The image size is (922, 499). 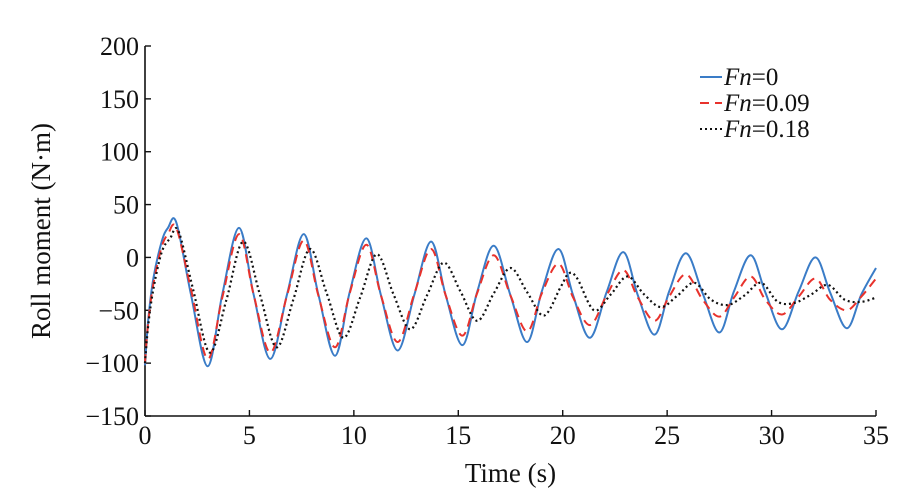 What do you see at coordinates (132, 257) in the screenshot?
I see `y-tick-label: 0` at bounding box center [132, 257].